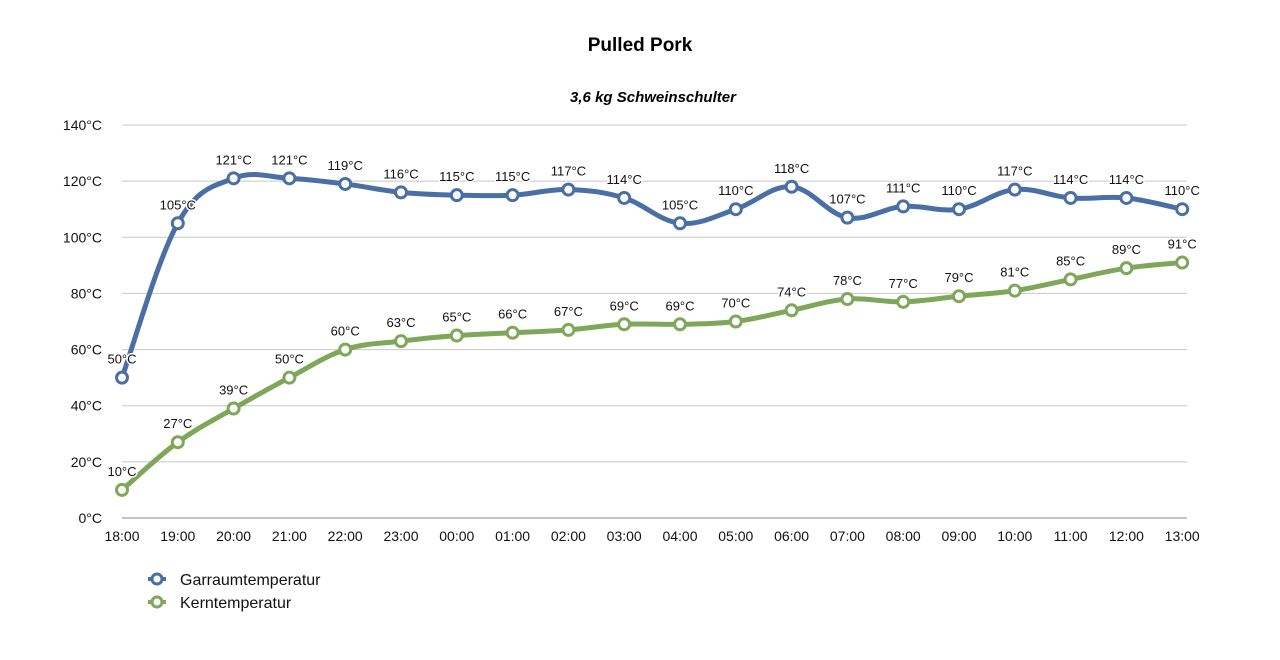 Image resolution: width=1280 pixels, height=660 pixels. Describe the element at coordinates (177, 423) in the screenshot. I see `data-label: 27°C` at that location.